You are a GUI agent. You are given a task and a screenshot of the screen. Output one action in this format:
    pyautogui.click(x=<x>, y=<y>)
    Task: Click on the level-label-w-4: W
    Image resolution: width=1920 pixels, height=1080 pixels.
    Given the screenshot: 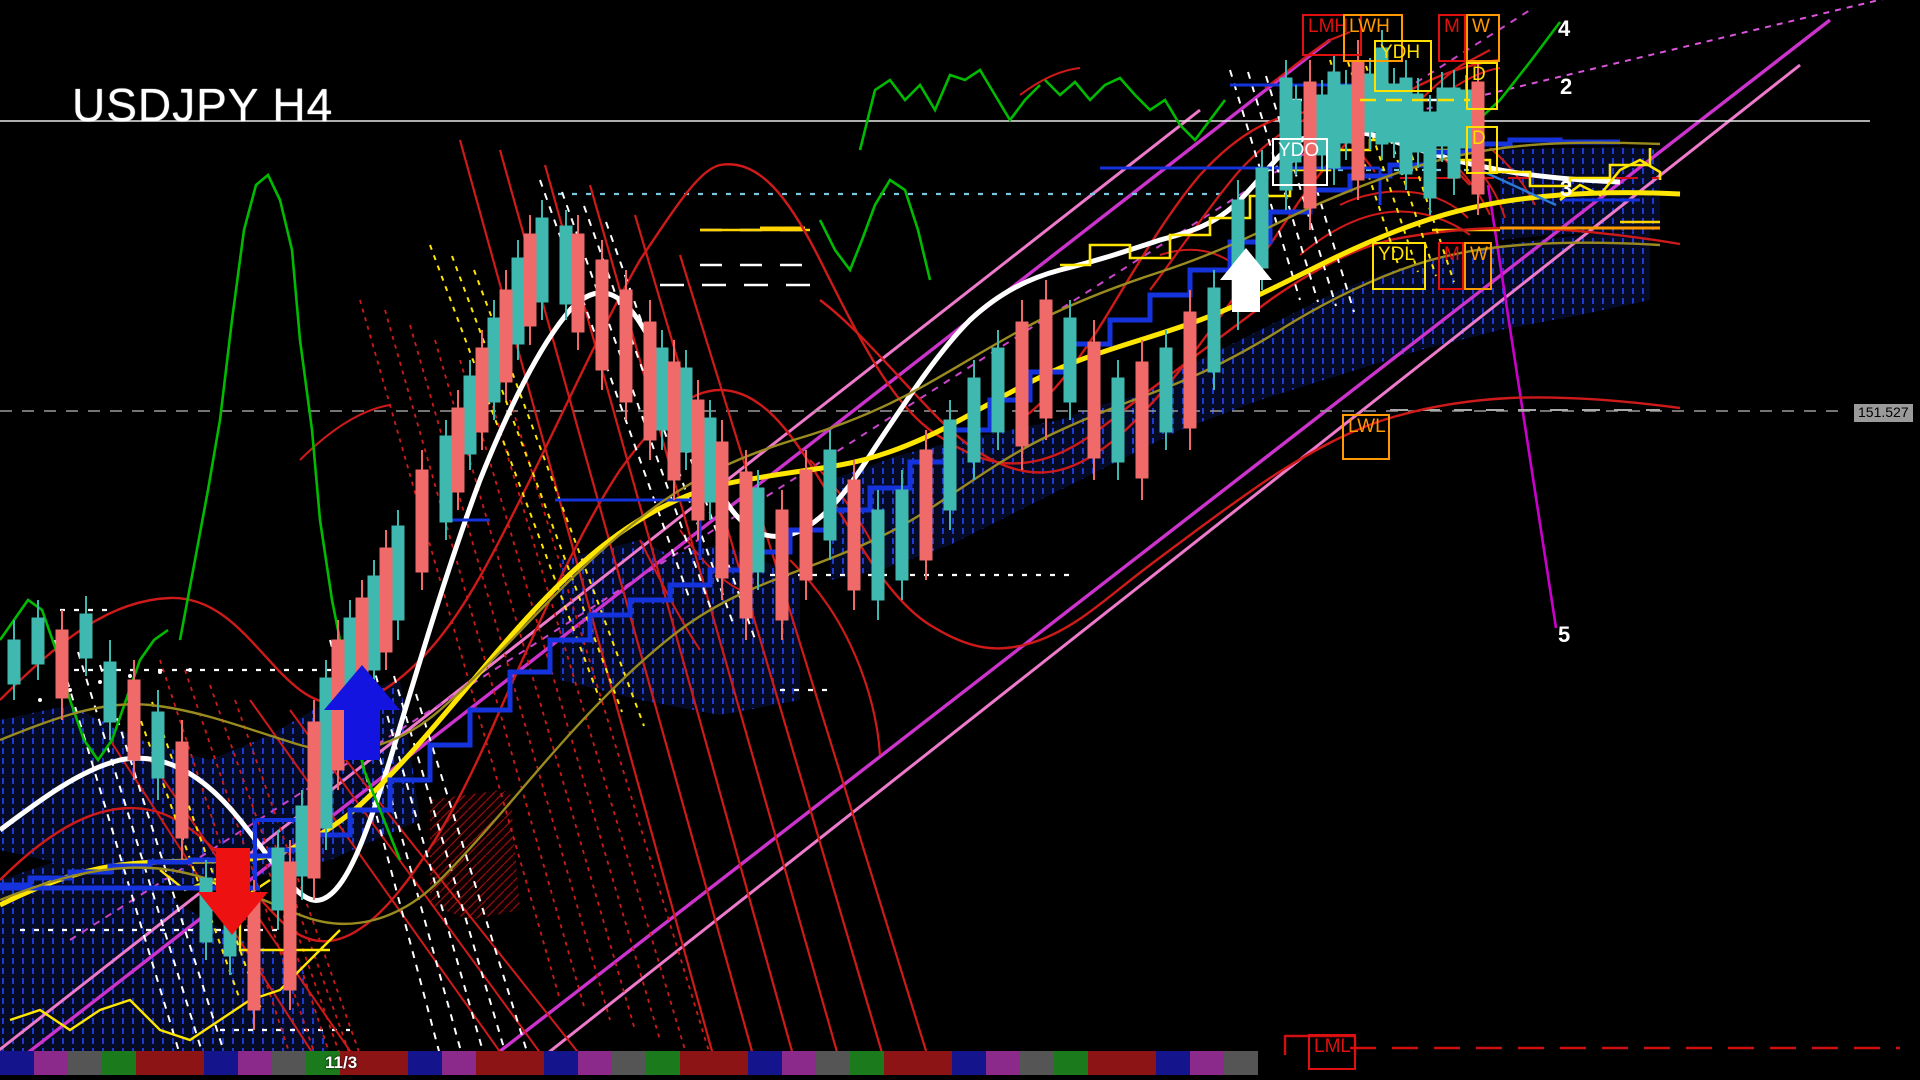 What is the action you would take?
    pyautogui.click(x=1483, y=38)
    